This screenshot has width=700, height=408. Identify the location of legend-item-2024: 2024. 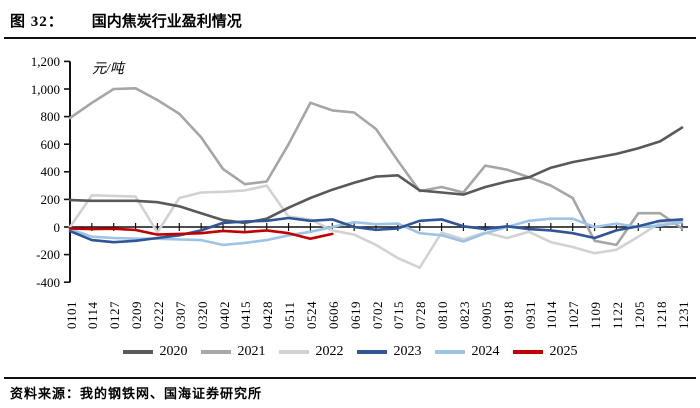
(467, 352).